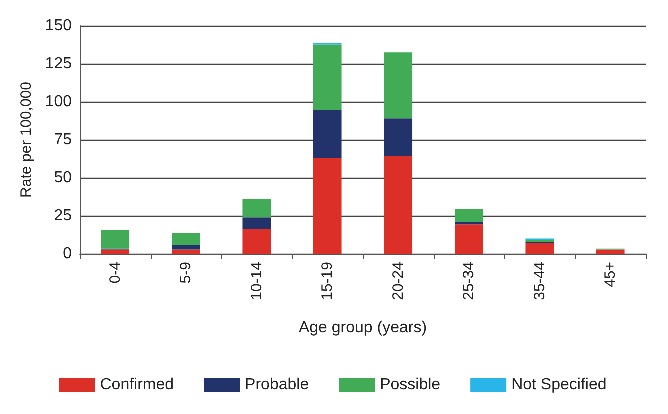 Image resolution: width=668 pixels, height=414 pixels. What do you see at coordinates (257, 281) in the screenshot?
I see `x-tick-label: 10-14` at bounding box center [257, 281].